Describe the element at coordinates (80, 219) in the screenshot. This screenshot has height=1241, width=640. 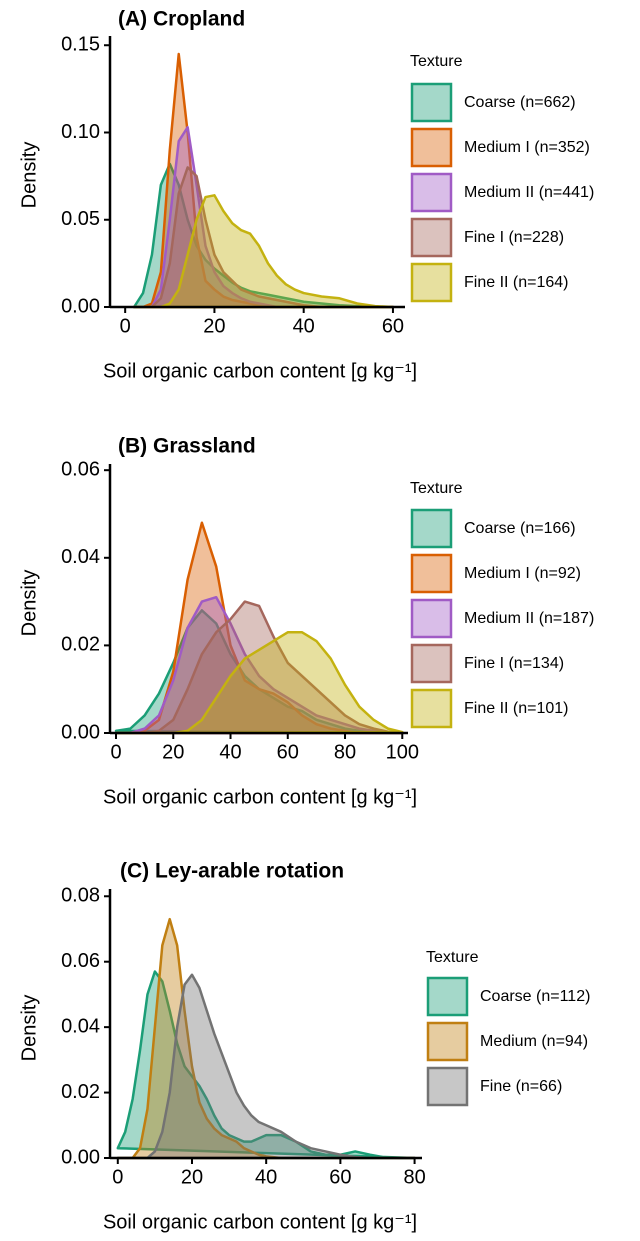
I see `y-tick-label: 0.05` at that location.